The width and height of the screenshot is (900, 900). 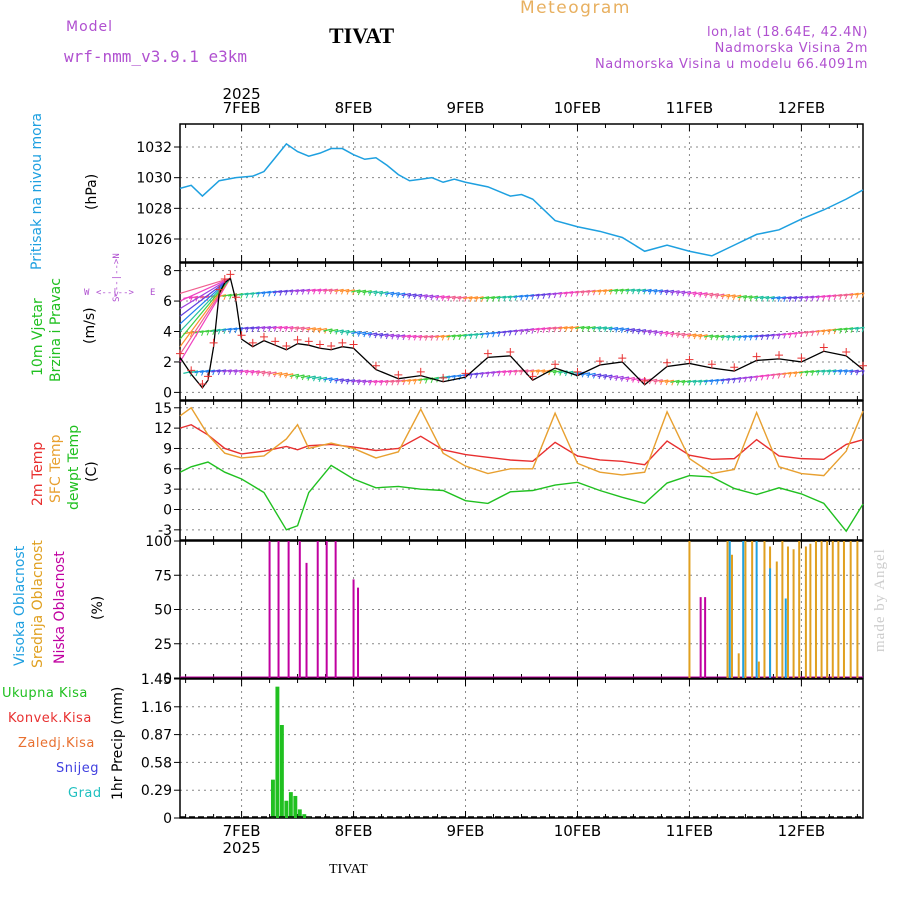 I want to click on x-day-label-top: 9FEB, so click(x=466, y=108).